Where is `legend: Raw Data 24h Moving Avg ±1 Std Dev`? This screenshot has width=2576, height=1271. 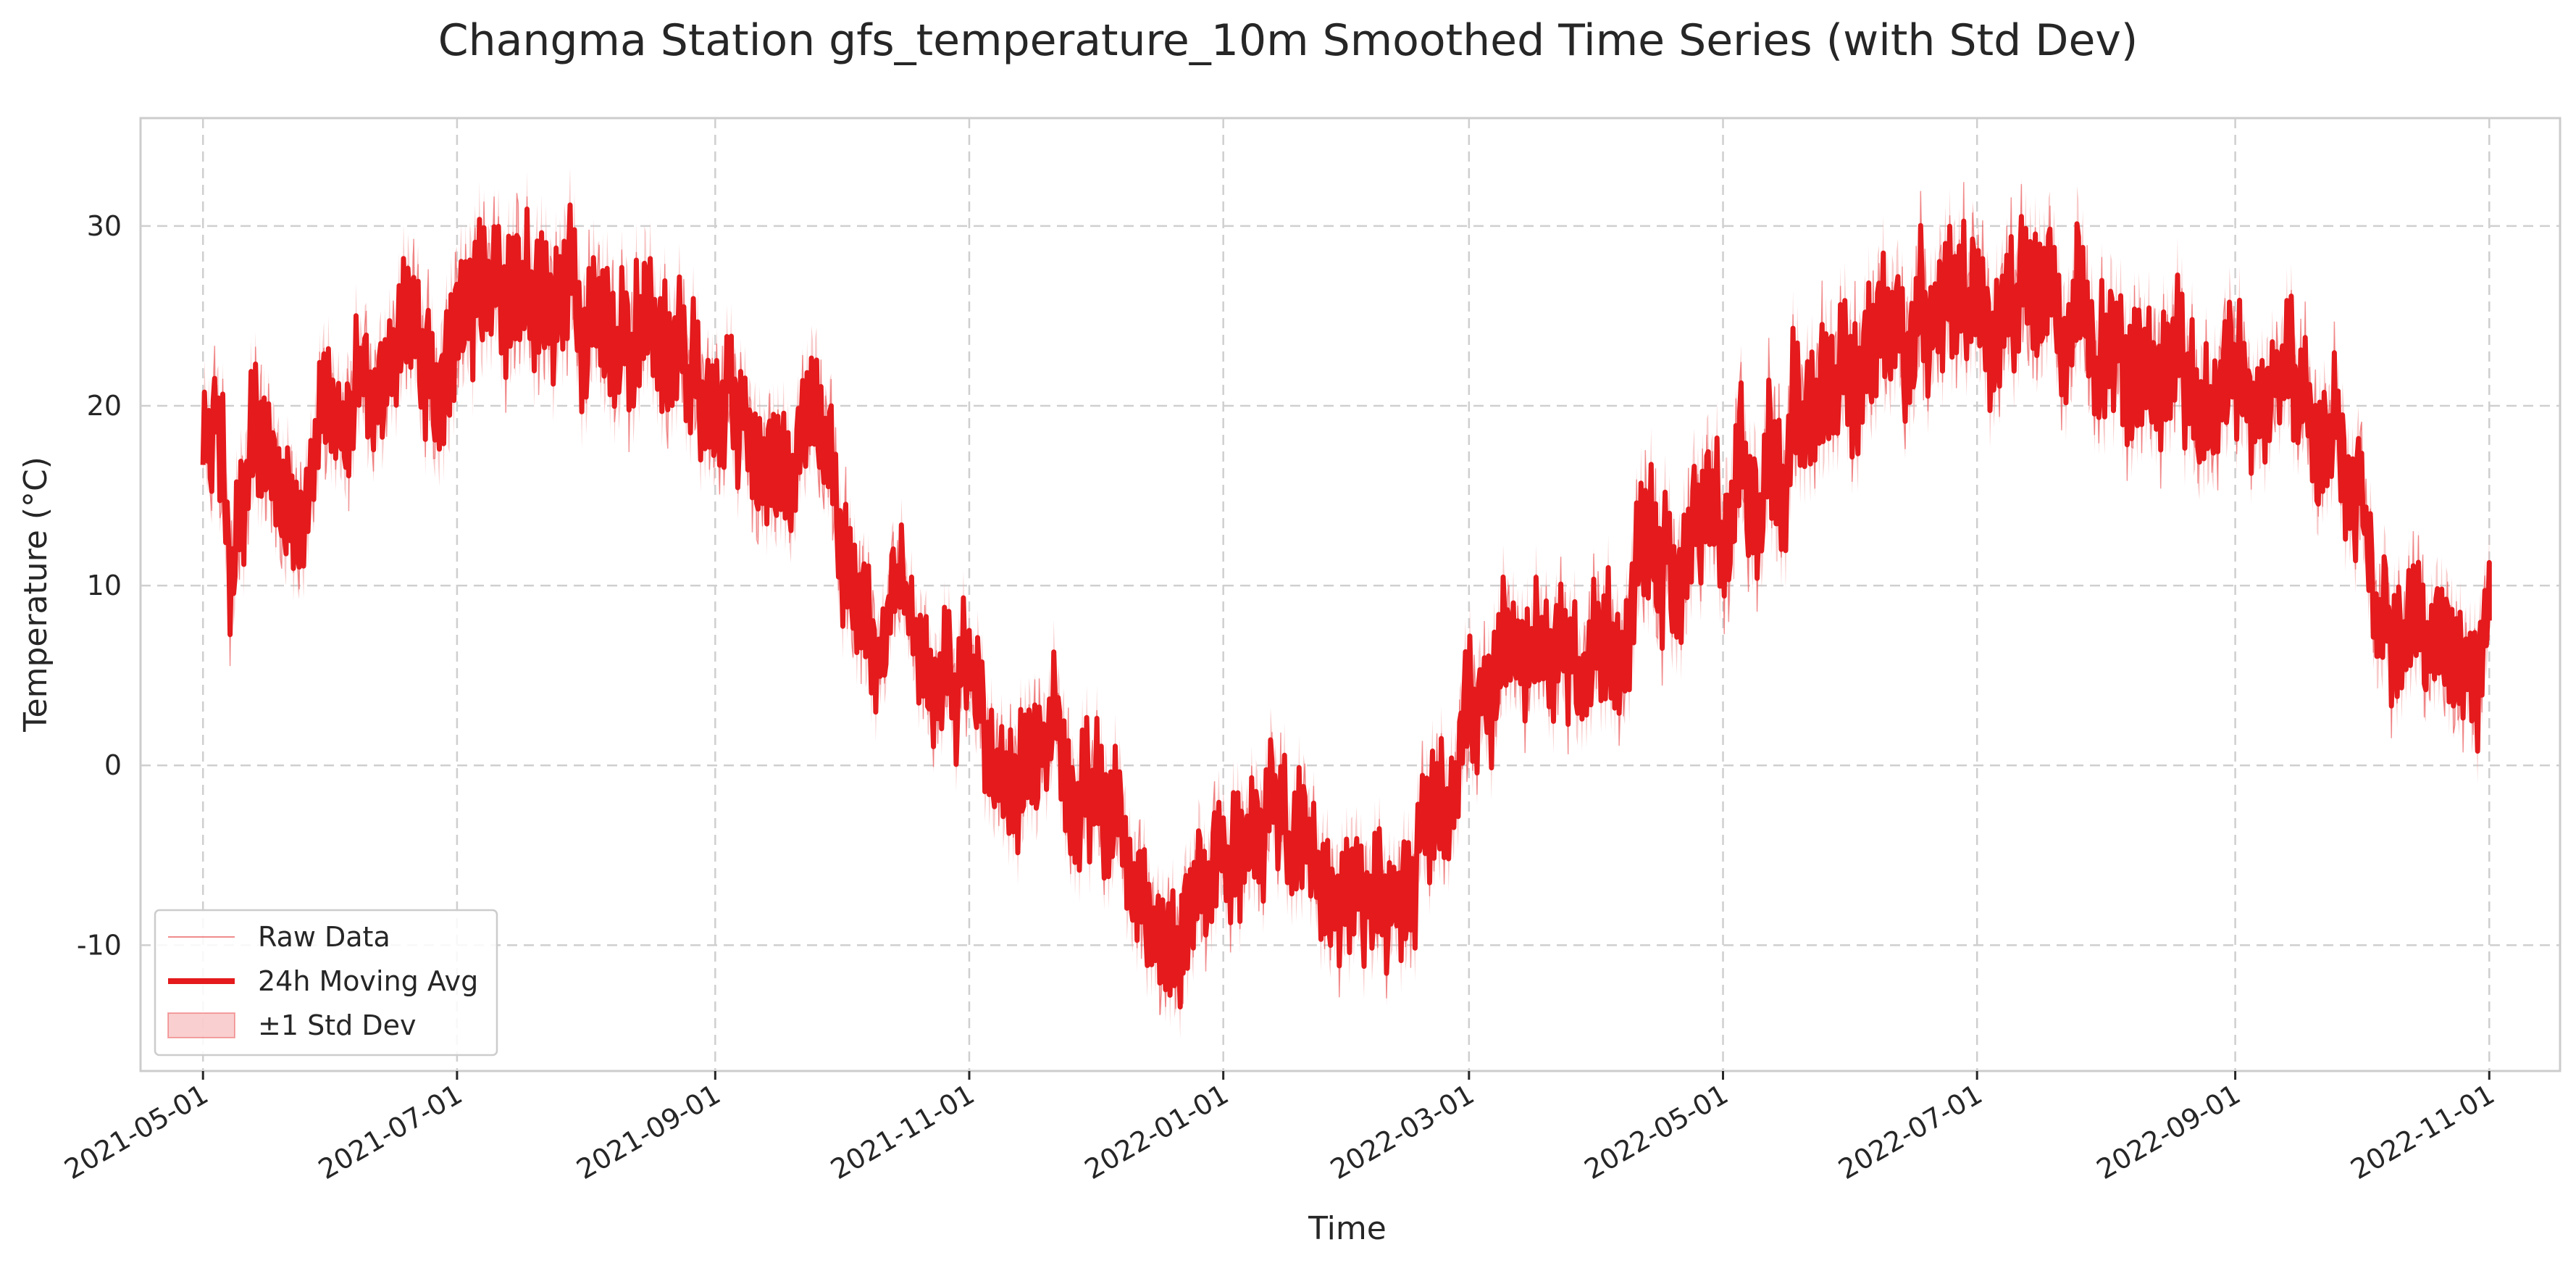 legend: Raw Data 24h Moving Avg ±1 Std Dev is located at coordinates (326, 983).